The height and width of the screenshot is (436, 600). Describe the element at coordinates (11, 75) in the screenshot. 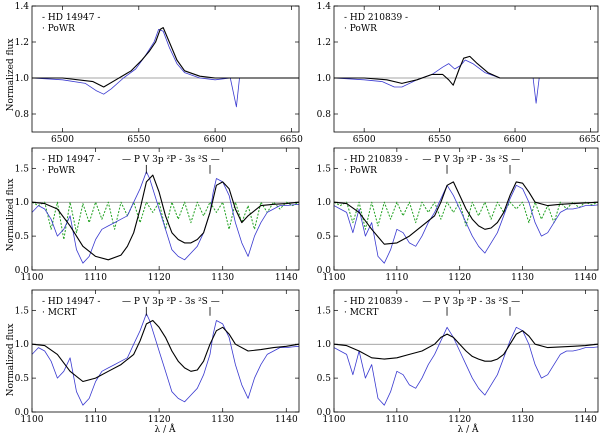

I see `ylabel-row1: Normalized flux` at that location.